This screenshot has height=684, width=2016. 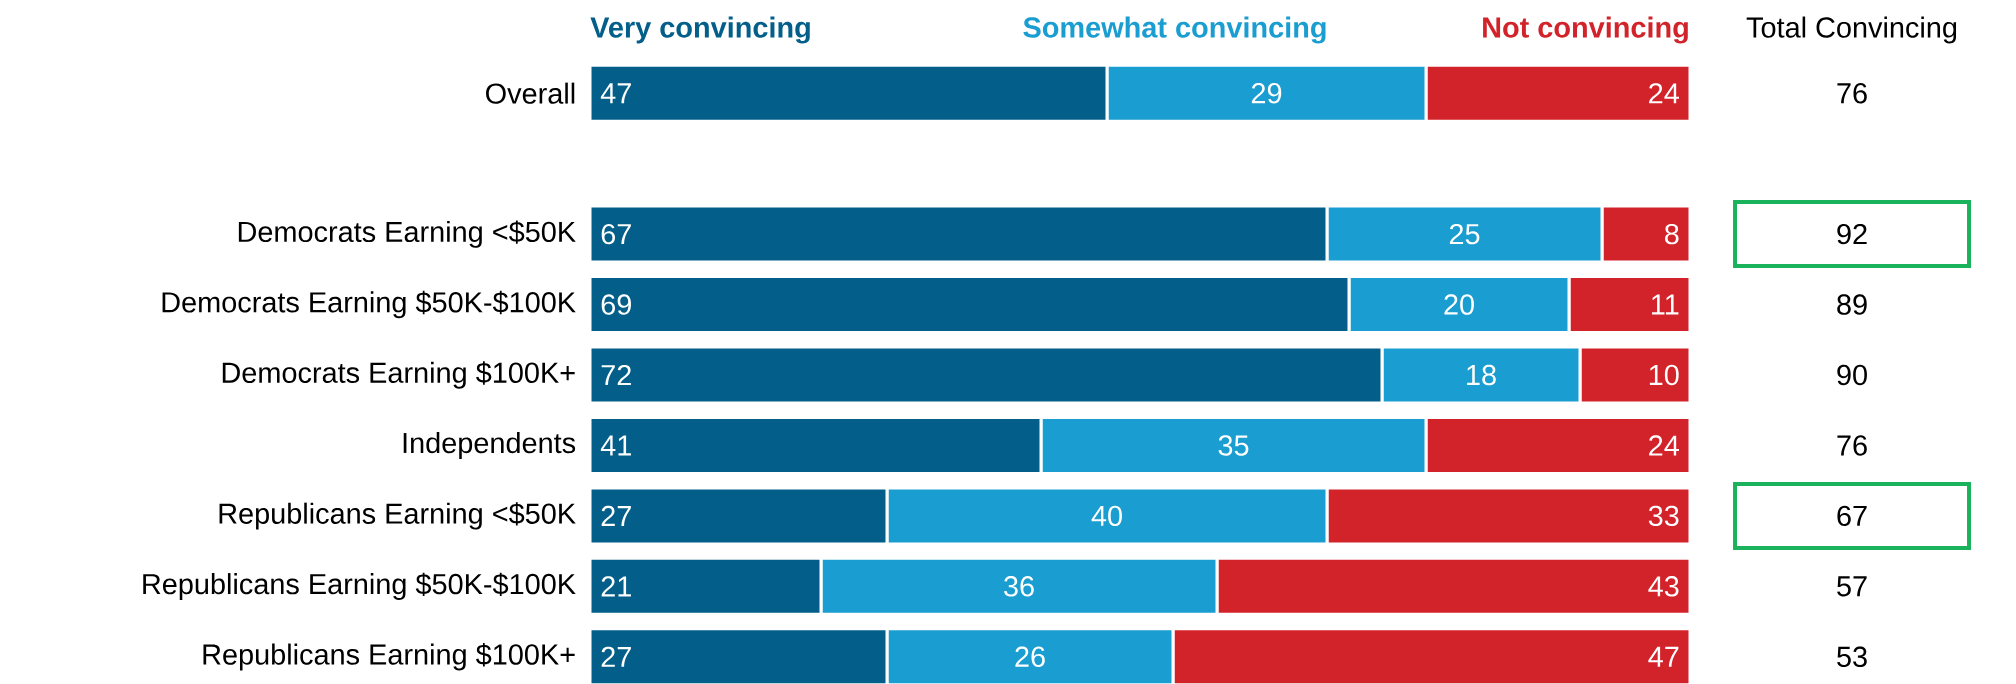 I want to click on y-tick-label: Independents, so click(x=489, y=445).